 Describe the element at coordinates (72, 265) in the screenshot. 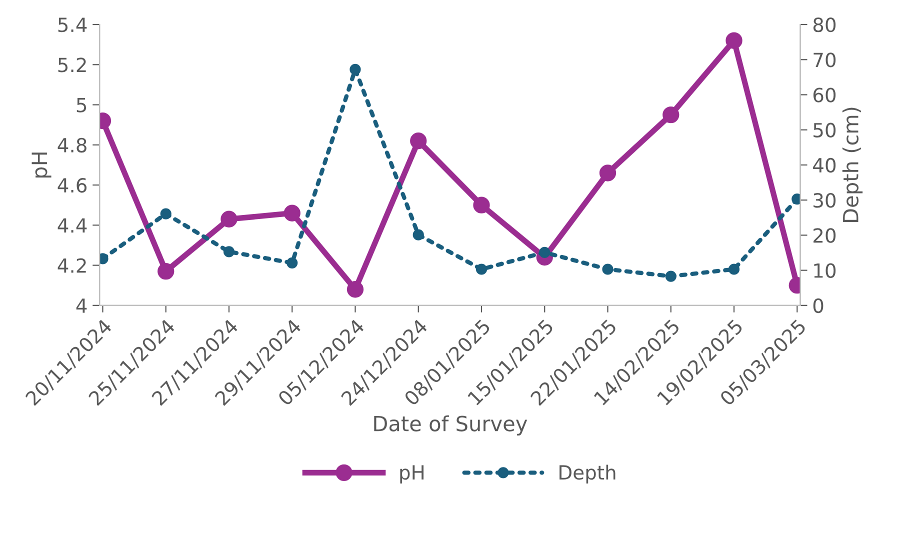

I see `y-tick-label: 4.2` at that location.